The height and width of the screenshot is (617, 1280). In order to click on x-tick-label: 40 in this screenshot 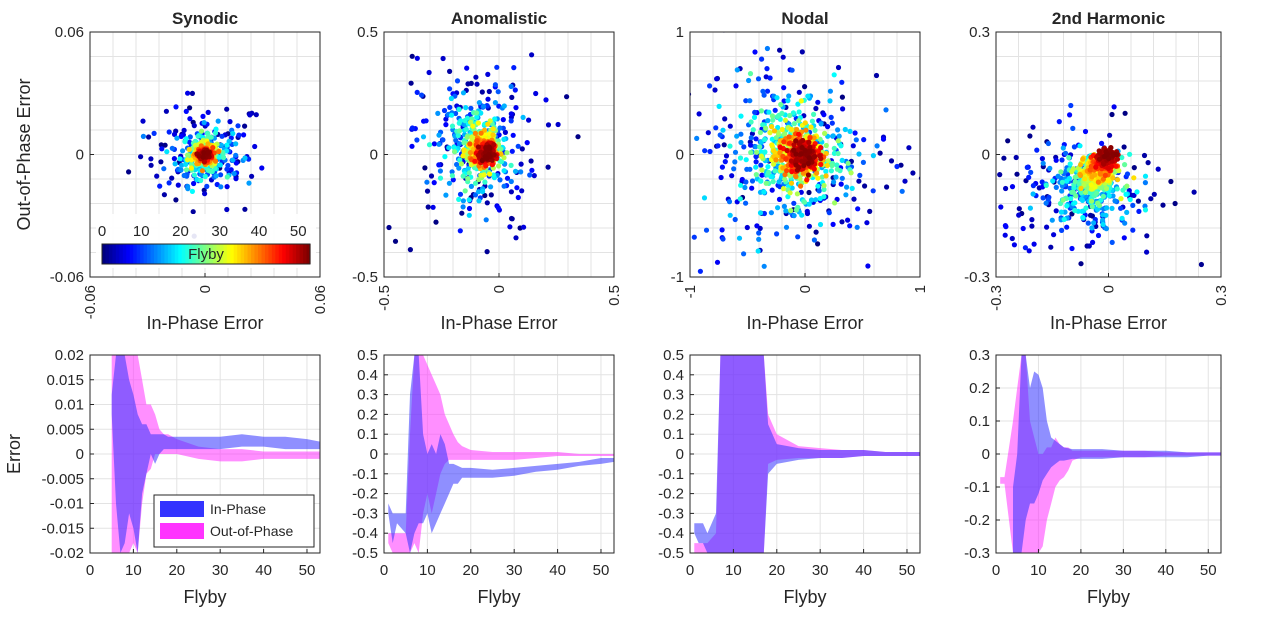, I will do `click(1165, 570)`.